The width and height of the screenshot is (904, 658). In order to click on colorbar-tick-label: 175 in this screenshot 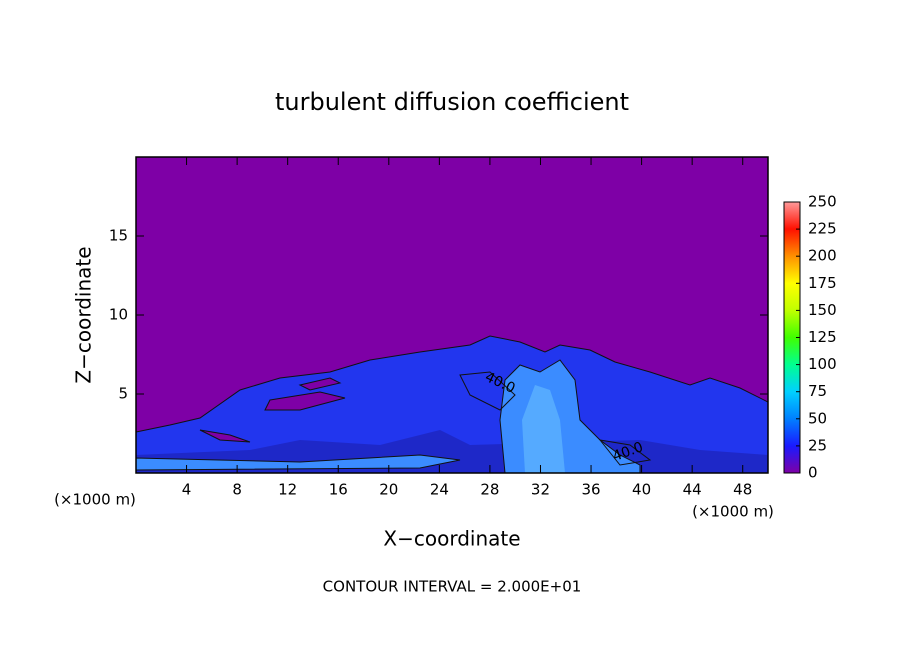, I will do `click(822, 283)`.